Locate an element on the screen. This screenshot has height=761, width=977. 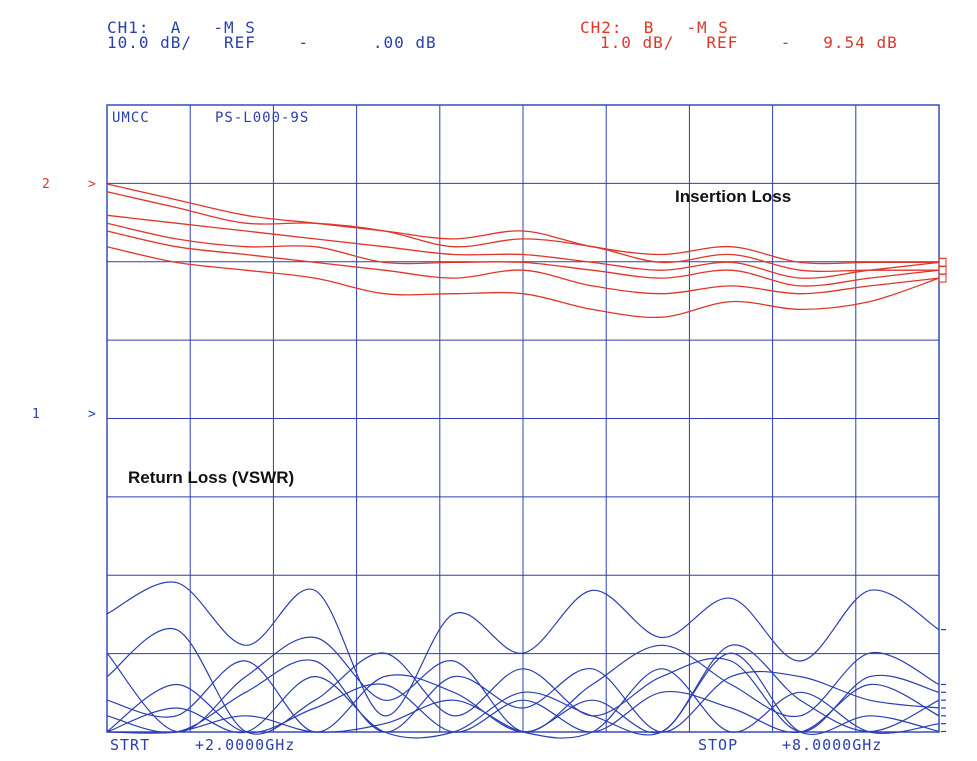
insertion-loss-annotation: Insertion Loss is located at coordinates (733, 196).